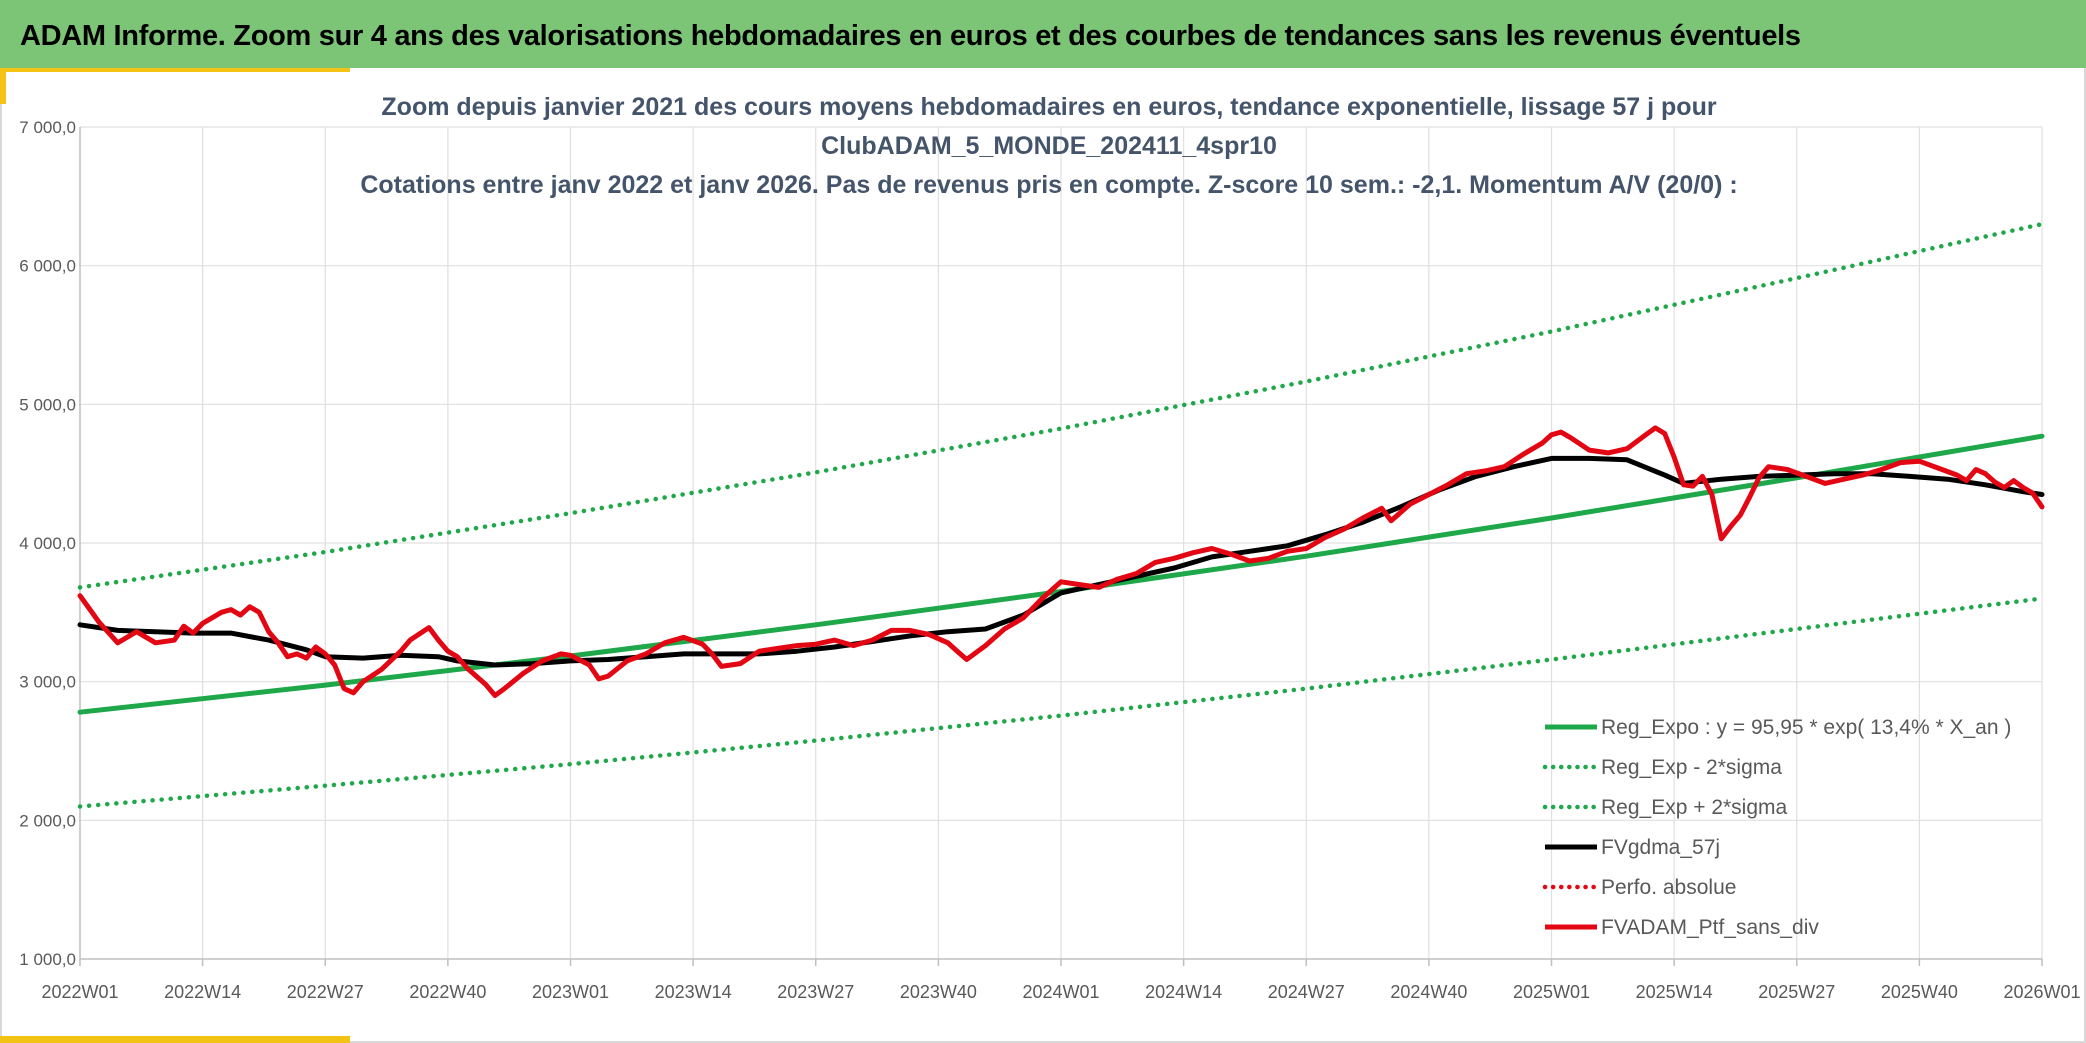 The height and width of the screenshot is (1043, 2086). What do you see at coordinates (1674, 992) in the screenshot?
I see `x-tick-label: 2025W14` at bounding box center [1674, 992].